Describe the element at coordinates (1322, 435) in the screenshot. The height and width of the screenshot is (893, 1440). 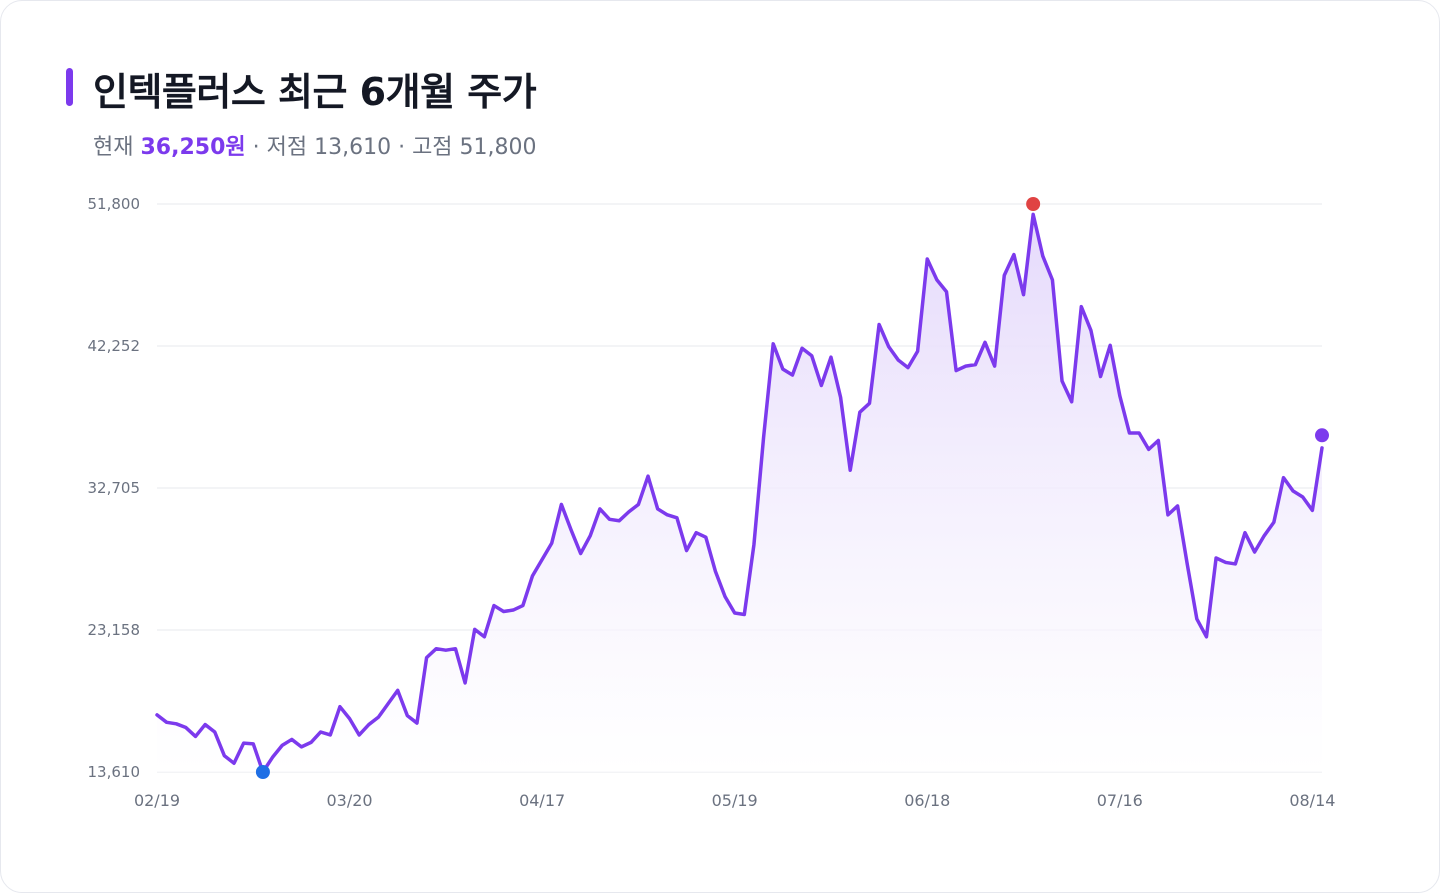
I see `current-marker` at that location.